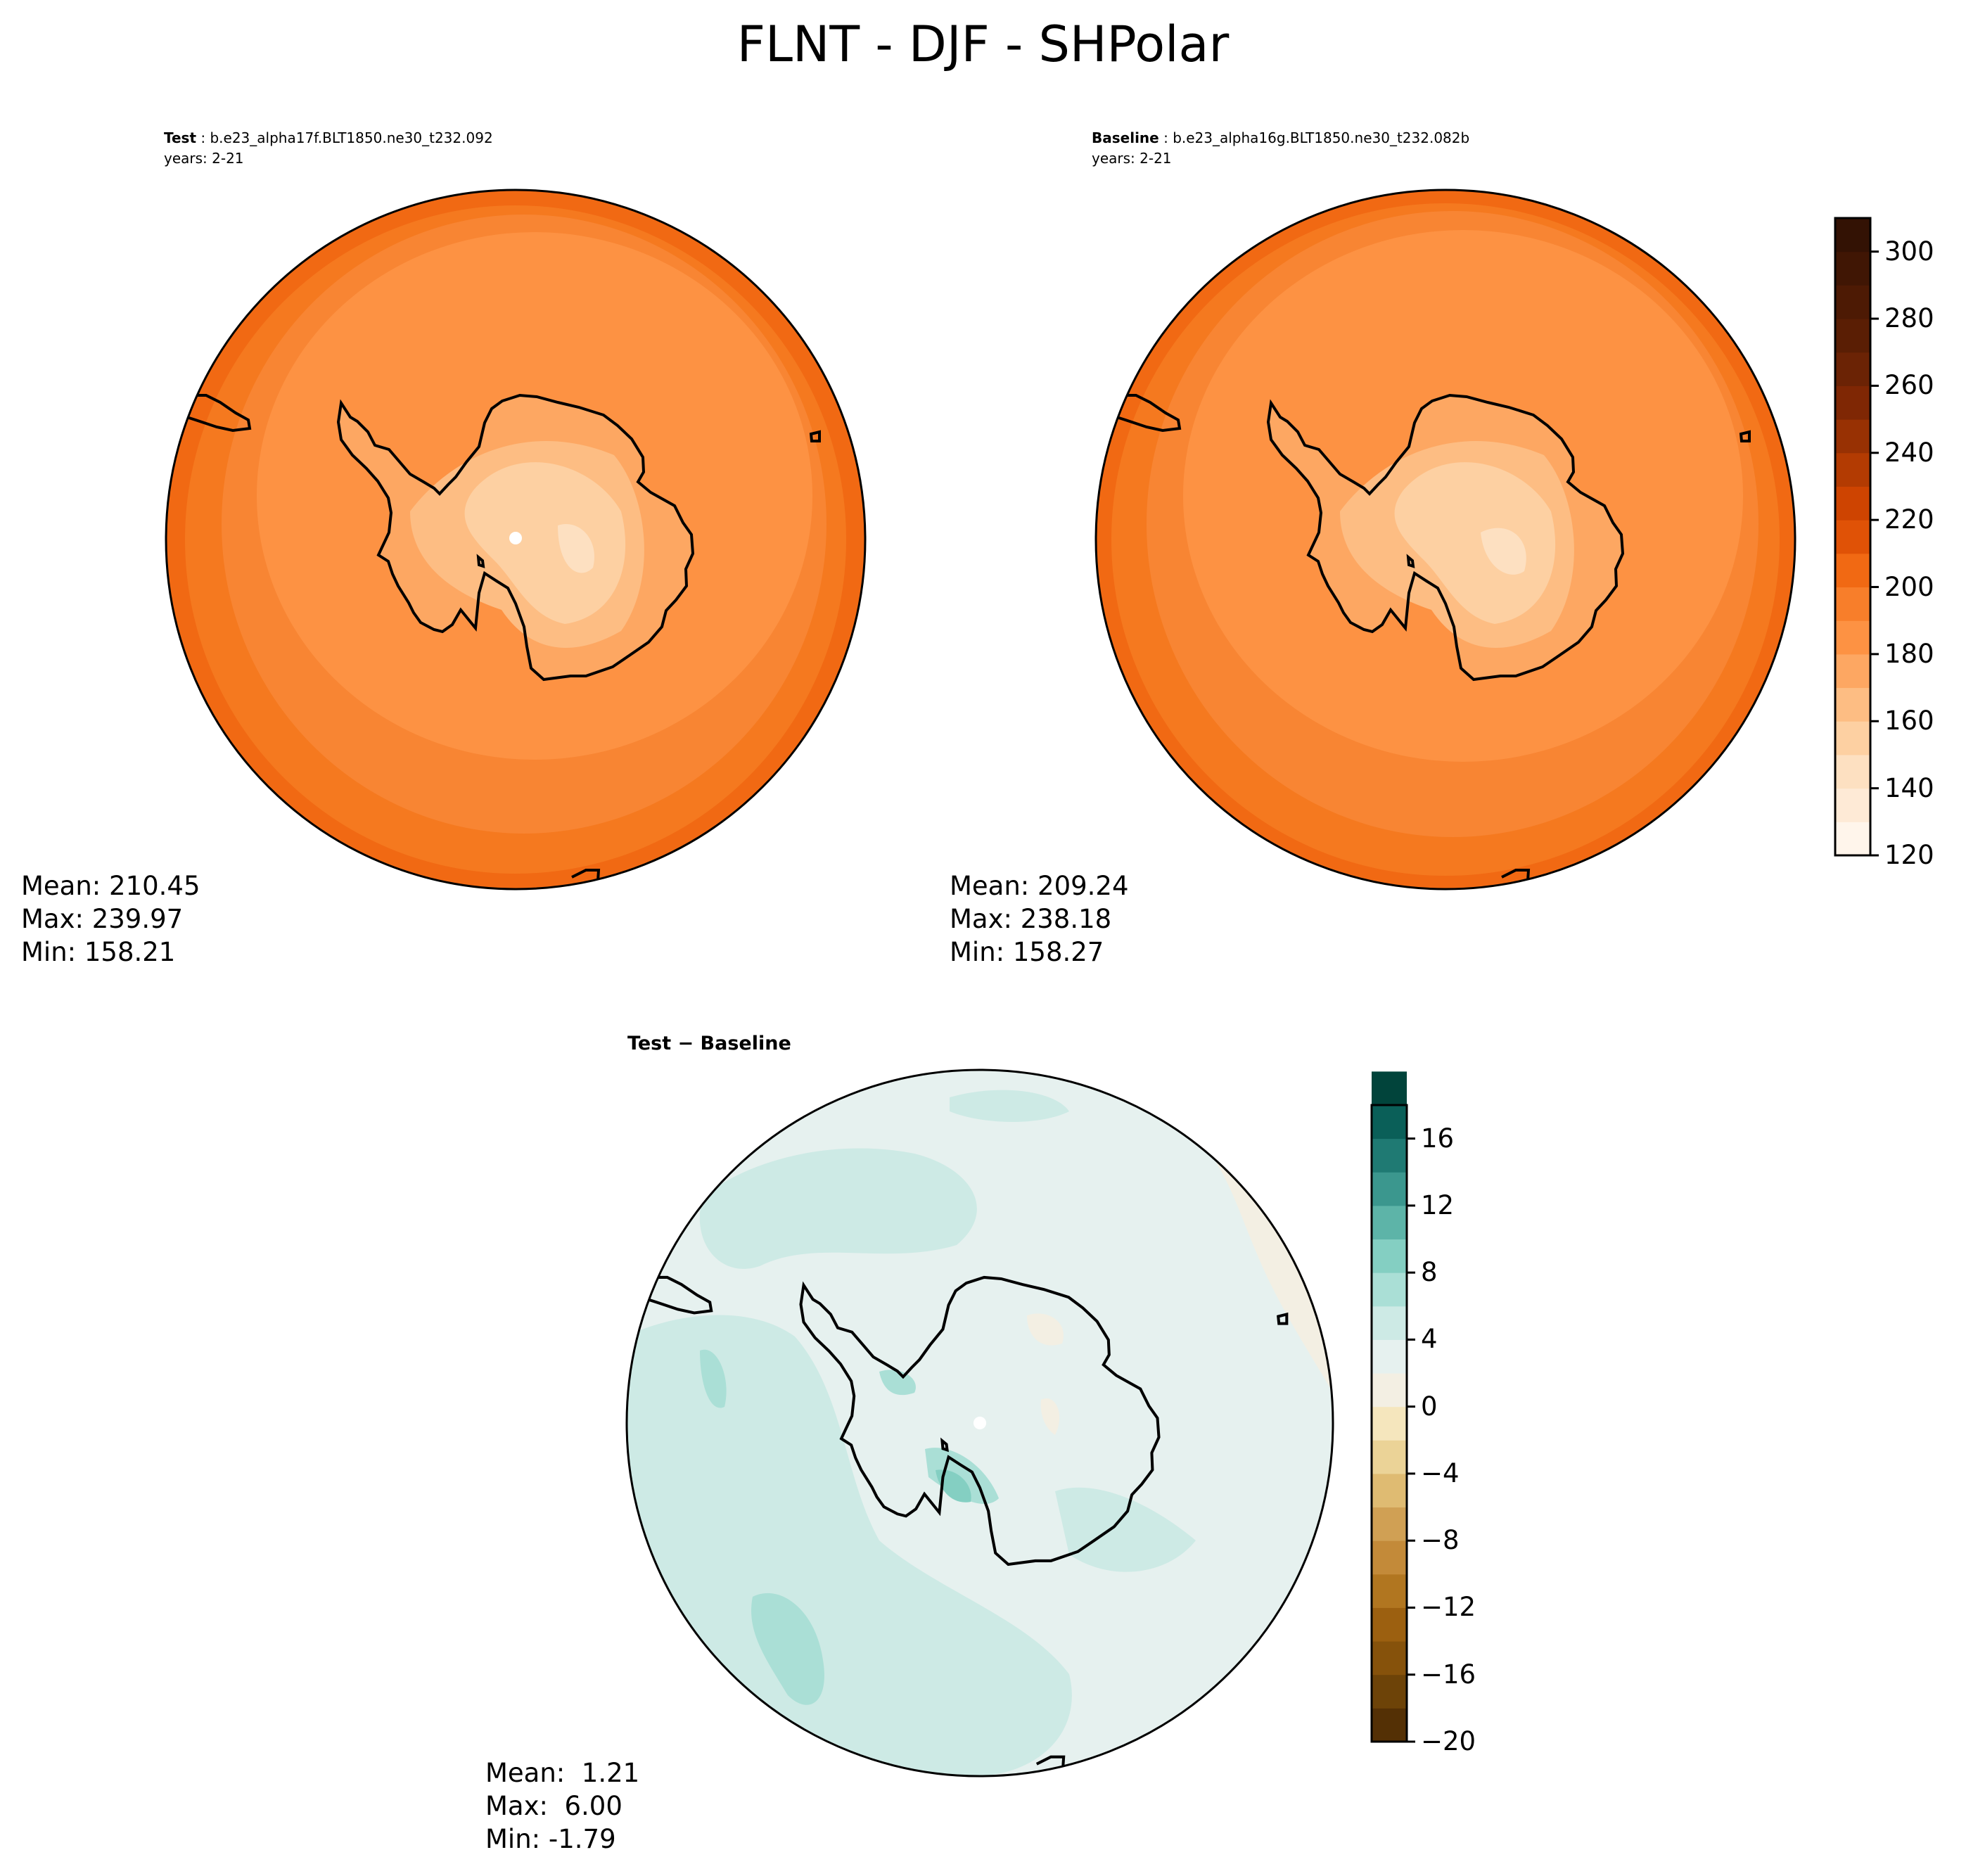  I want to click on main-colorbar-tick-label: 180, so click(1909, 653).